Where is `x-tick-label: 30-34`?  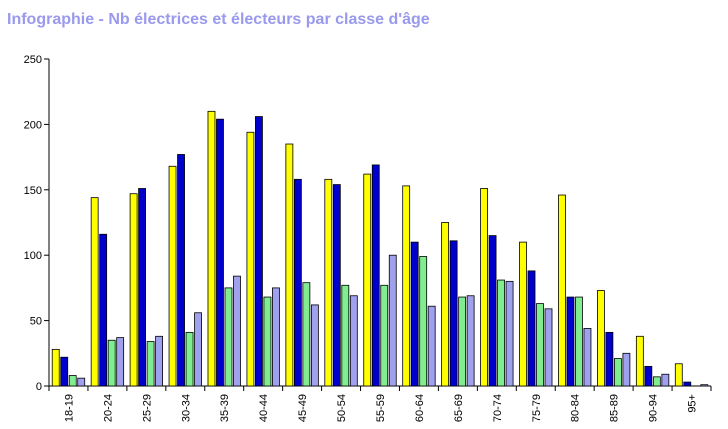 x-tick-label: 30-34 is located at coordinates (186, 408).